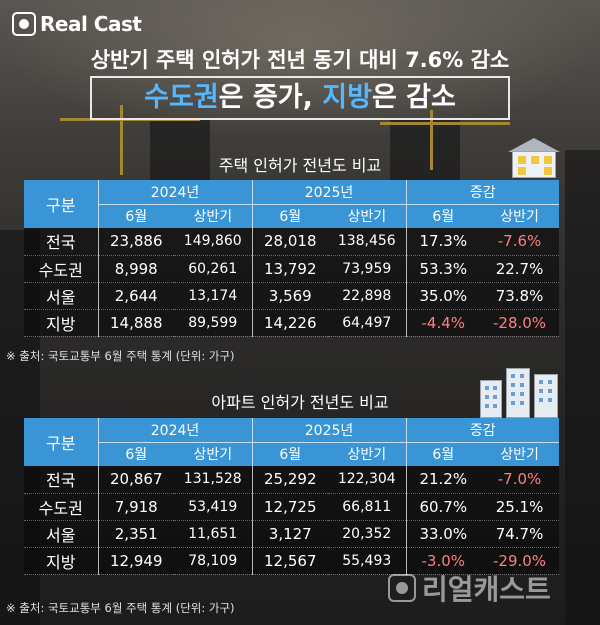 The width and height of the screenshot is (600, 625). I want to click on sub-headline-part: 지방, so click(347, 97).